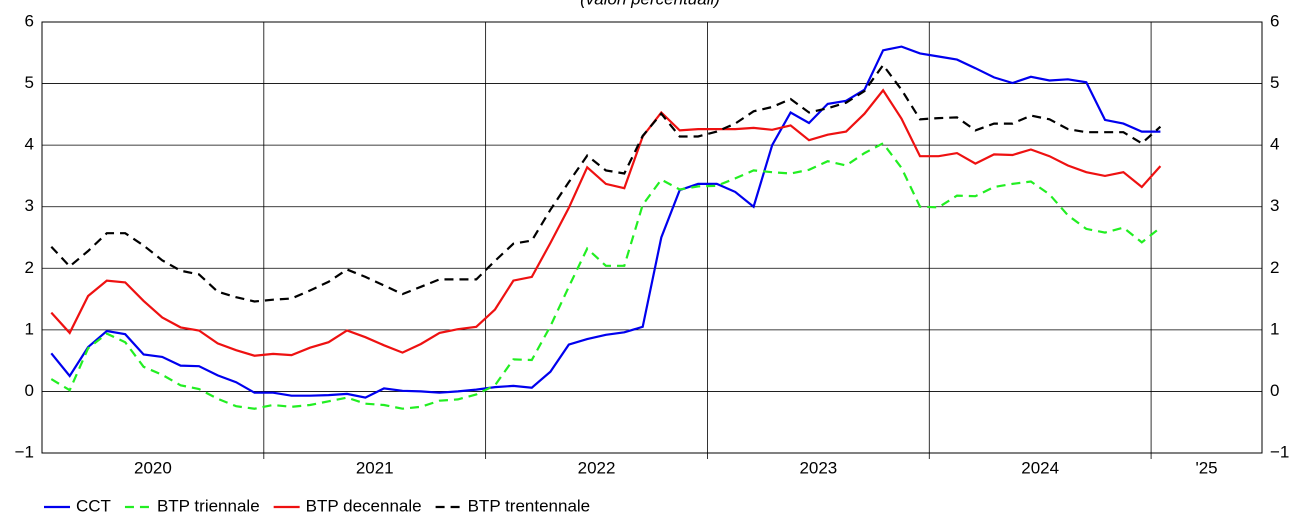  What do you see at coordinates (1274, 267) in the screenshot?
I see `y2-tick-label: 2` at bounding box center [1274, 267].